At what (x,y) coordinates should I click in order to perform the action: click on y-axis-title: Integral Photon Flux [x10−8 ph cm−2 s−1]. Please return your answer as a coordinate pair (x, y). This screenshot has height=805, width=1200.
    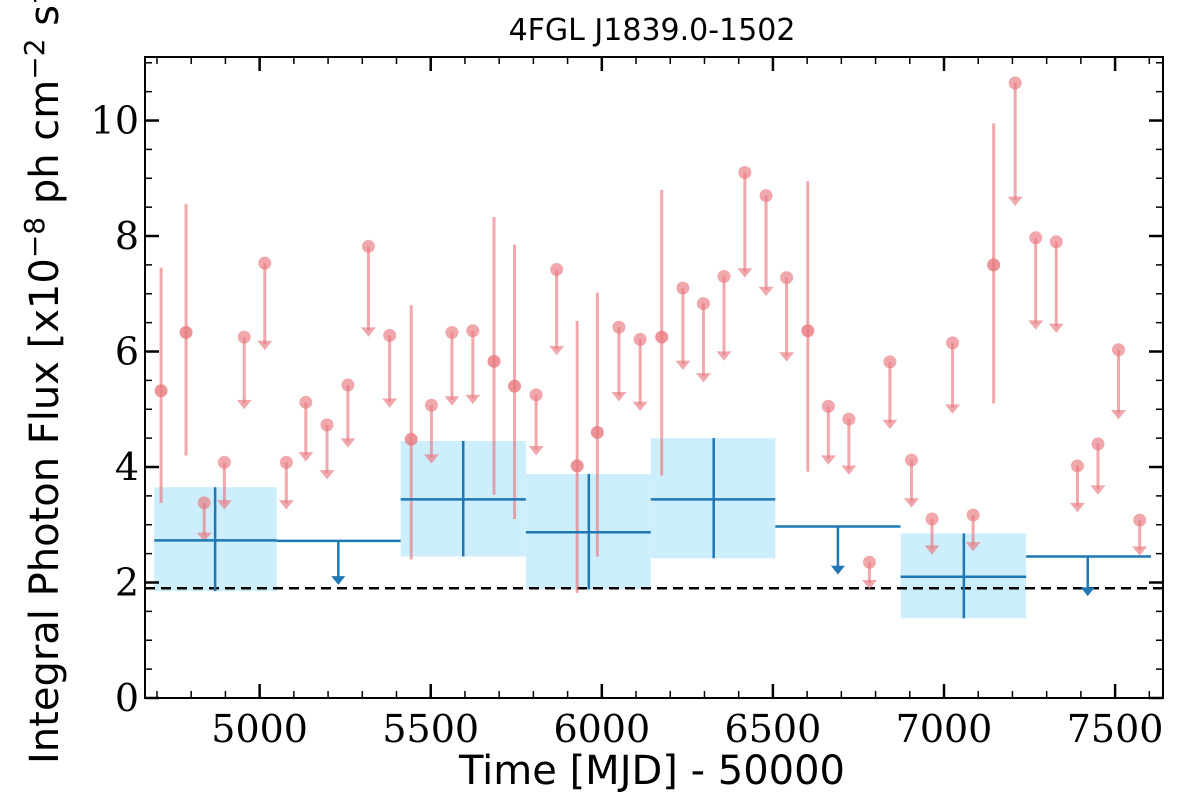
    Looking at the image, I should click on (43, 382).